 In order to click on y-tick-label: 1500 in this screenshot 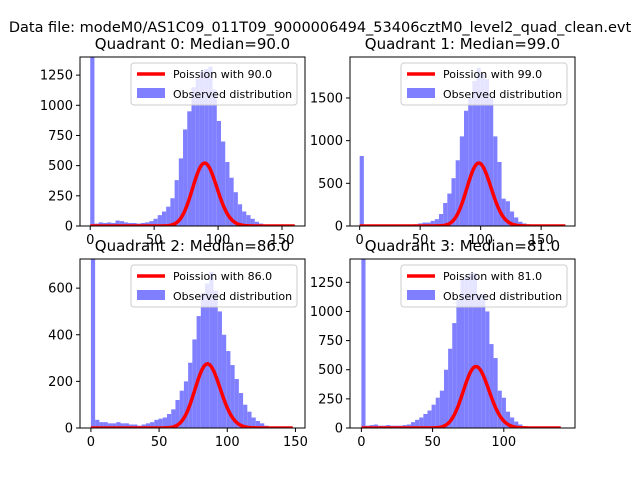, I will do `click(326, 98)`.